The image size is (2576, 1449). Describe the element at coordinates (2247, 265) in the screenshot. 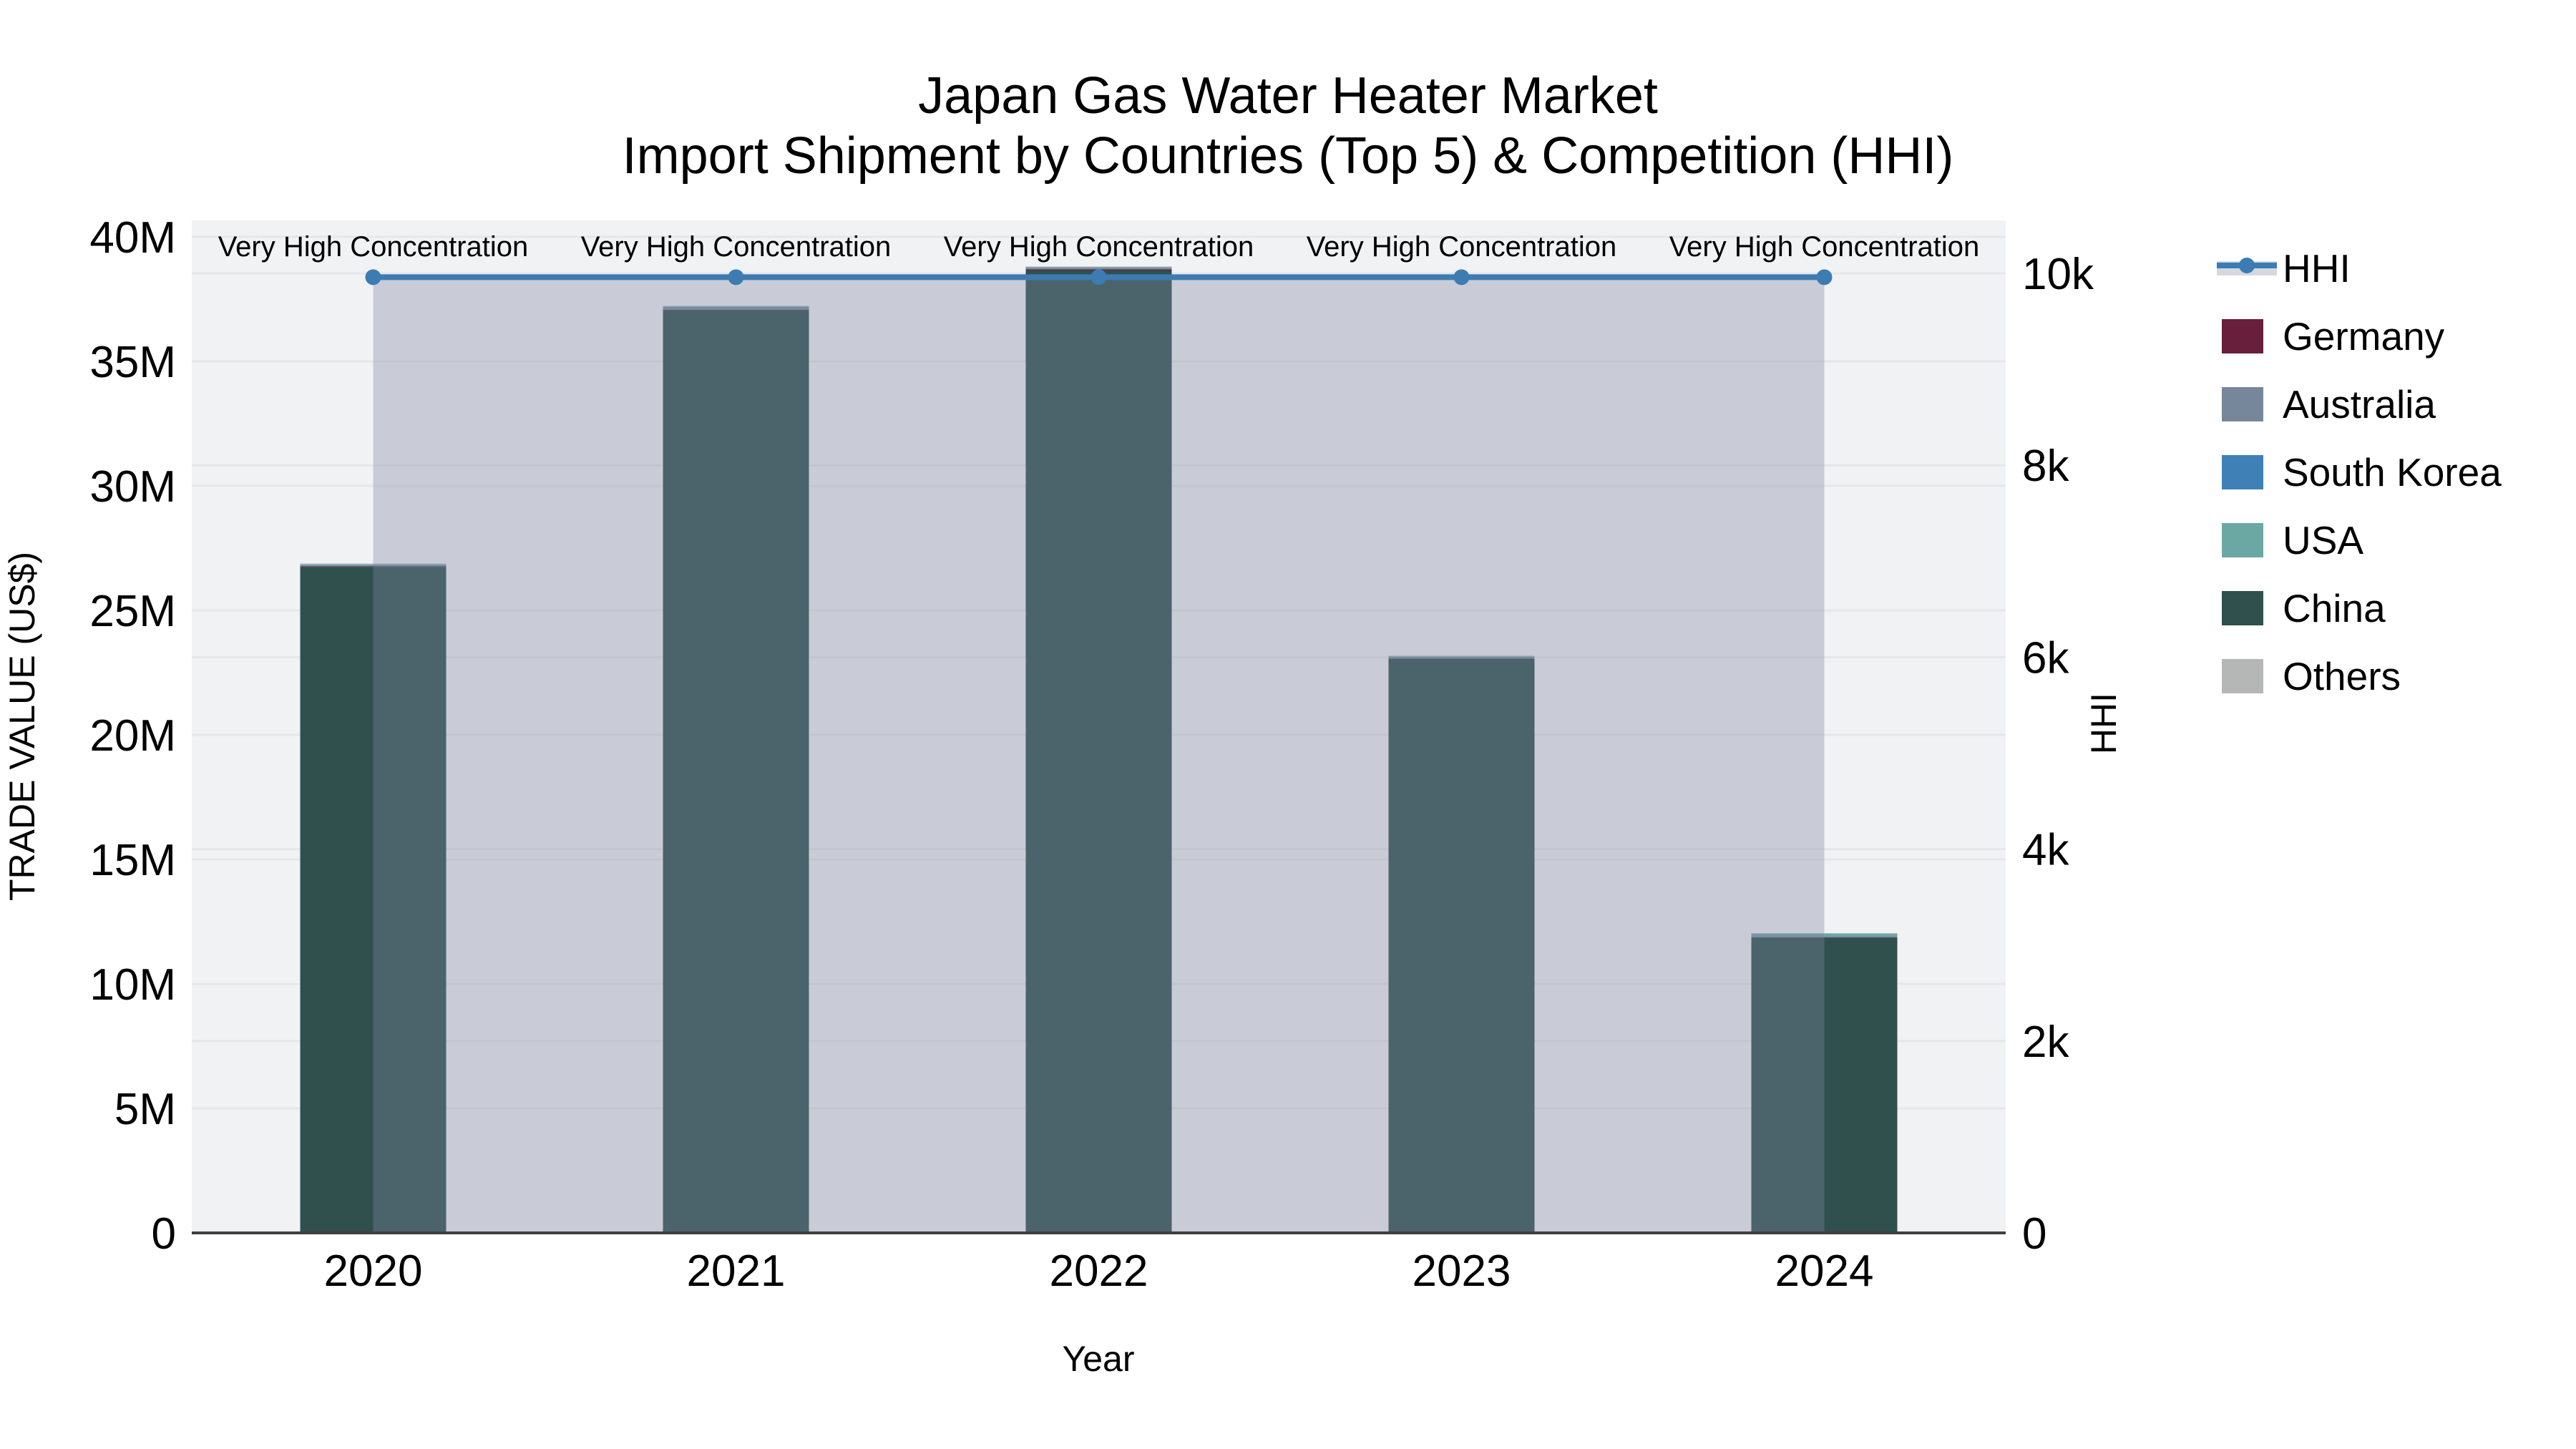

I see `legend-hhi-marker-icon` at that location.